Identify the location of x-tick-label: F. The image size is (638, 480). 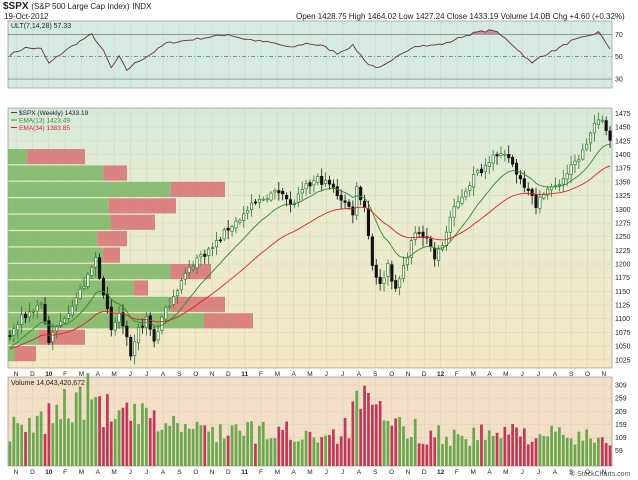
(261, 374).